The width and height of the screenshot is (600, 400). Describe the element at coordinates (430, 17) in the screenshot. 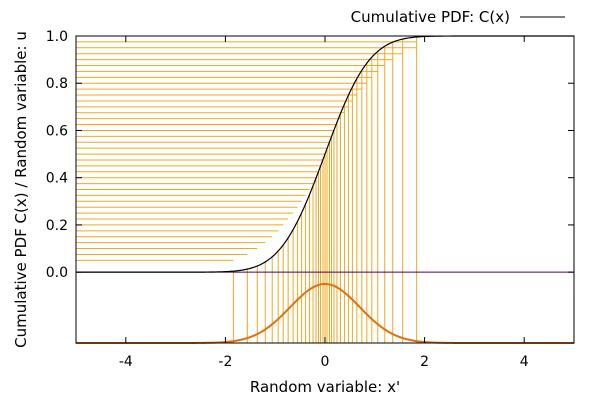

I see `legend-label: Cumulative PDF: C(x)` at that location.